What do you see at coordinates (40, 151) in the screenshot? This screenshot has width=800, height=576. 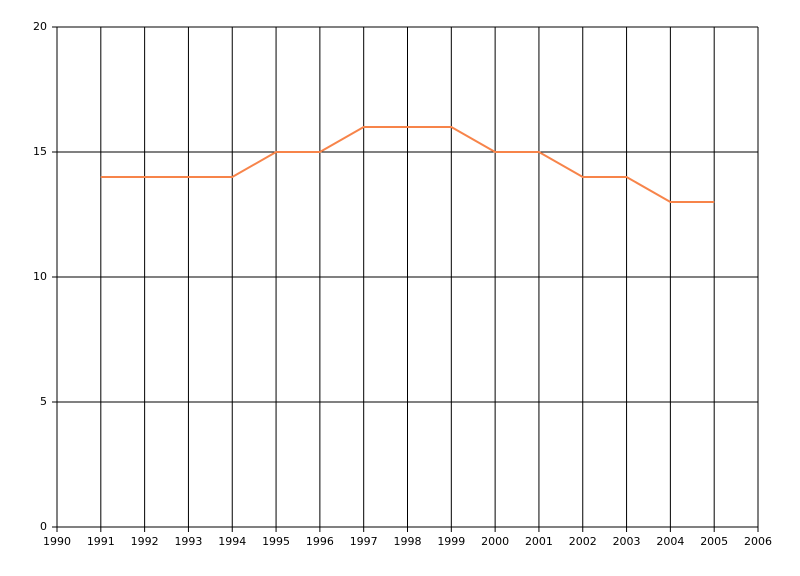 I see `y-tick-label: 15` at bounding box center [40, 151].